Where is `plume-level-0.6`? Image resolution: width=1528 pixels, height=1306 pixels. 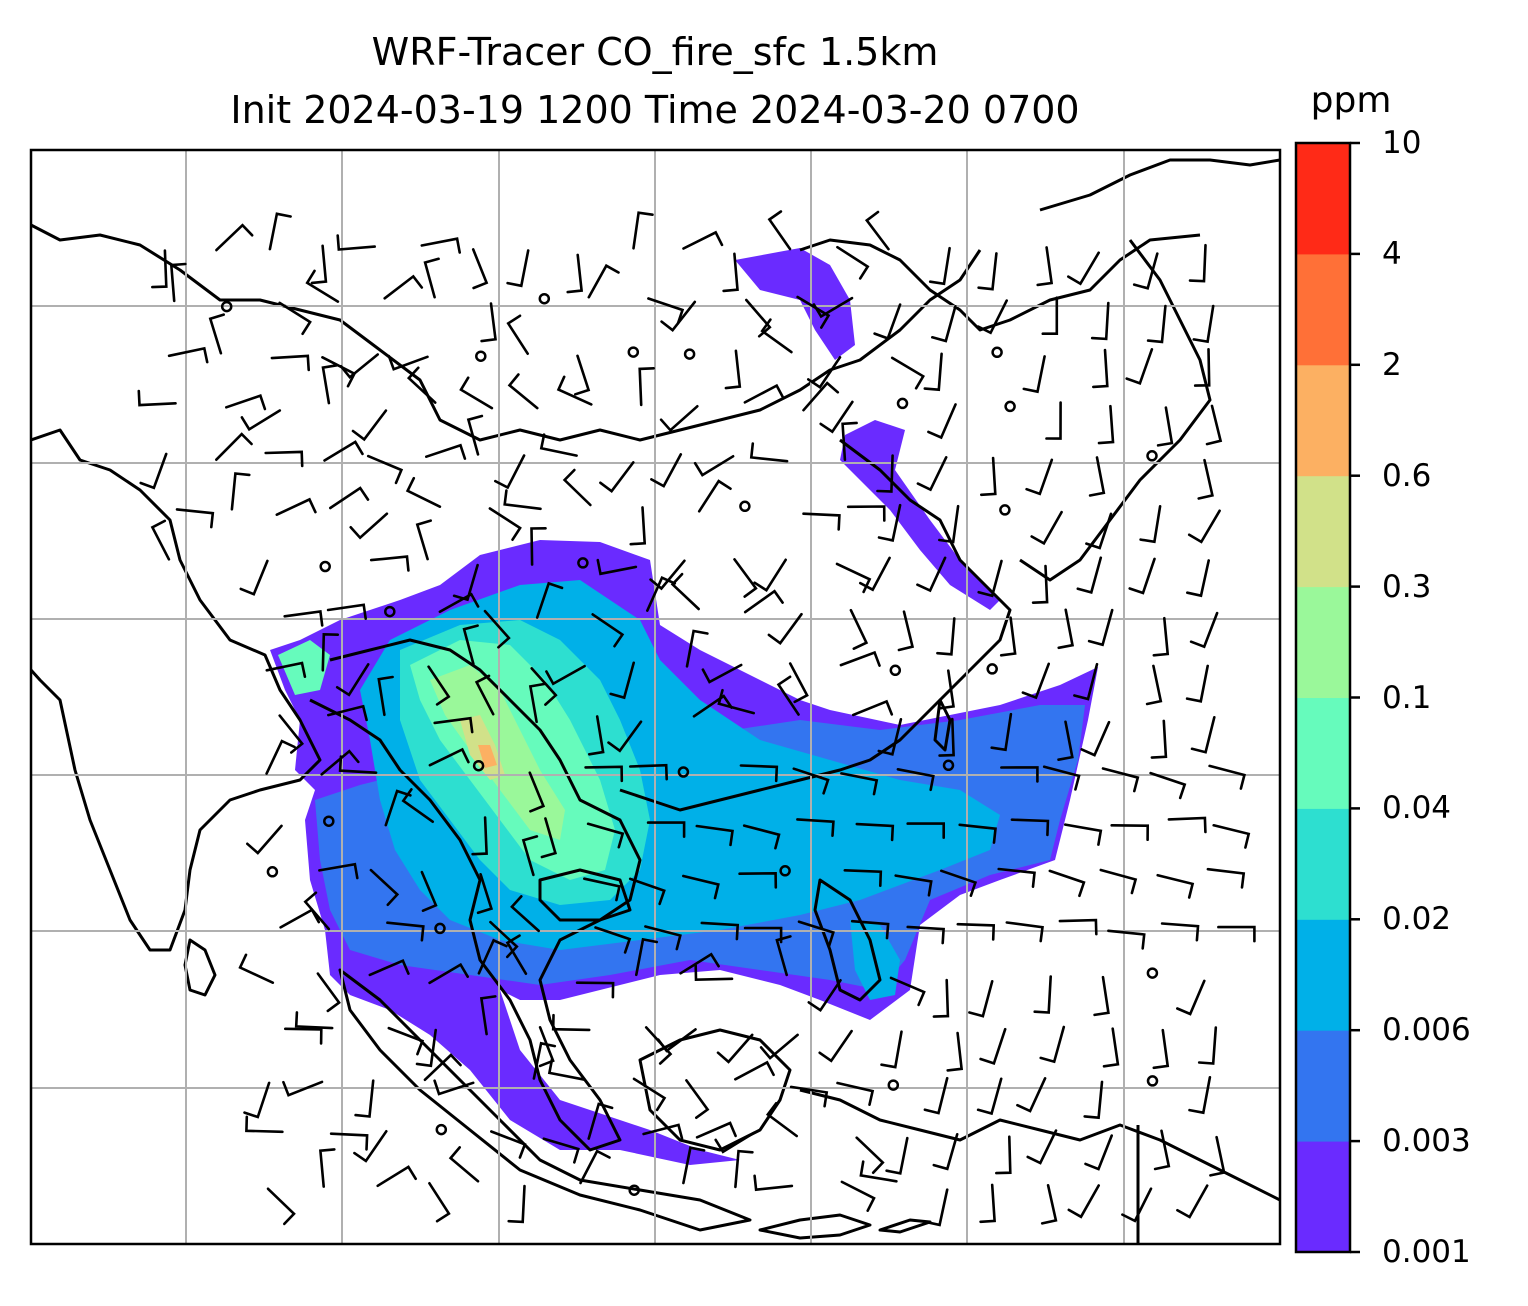 plume-level-0.6 is located at coordinates (487, 756).